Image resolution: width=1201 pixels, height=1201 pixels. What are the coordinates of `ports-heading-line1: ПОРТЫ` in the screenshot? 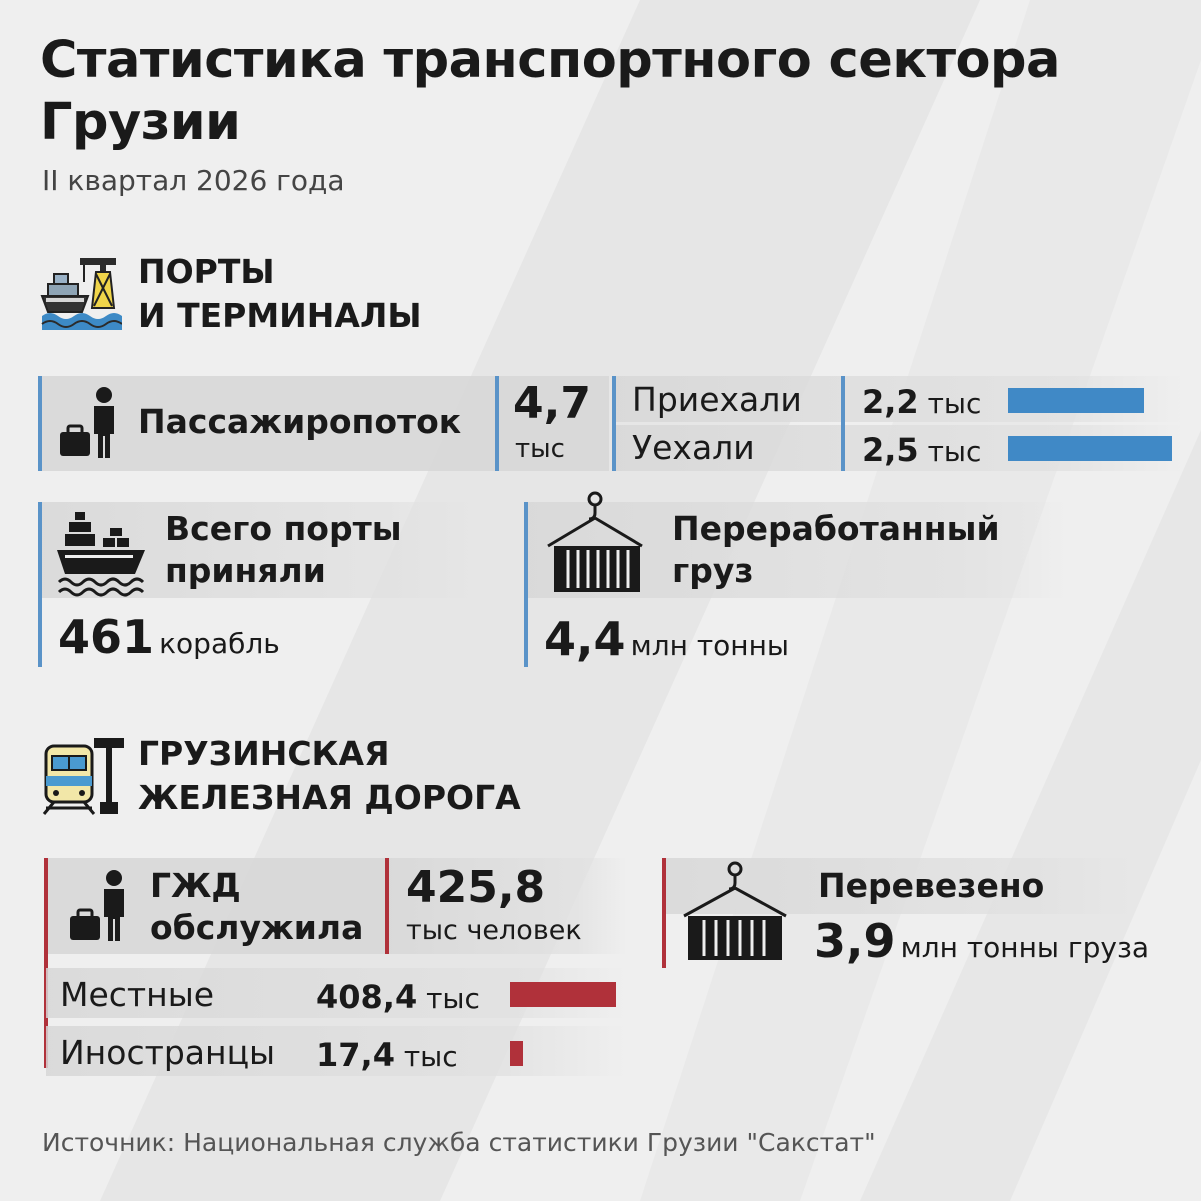 It's located at (206, 271).